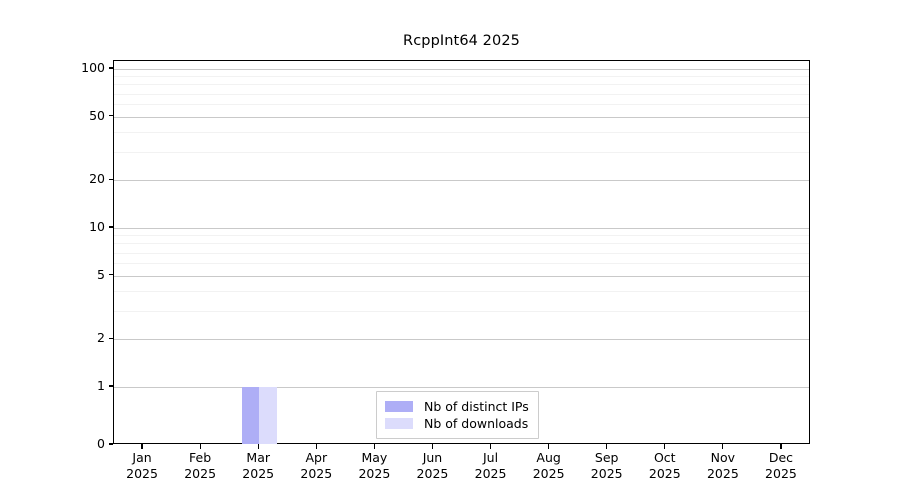 The image size is (900, 500). Describe the element at coordinates (97, 179) in the screenshot. I see `y-tick-label: 20` at that location.